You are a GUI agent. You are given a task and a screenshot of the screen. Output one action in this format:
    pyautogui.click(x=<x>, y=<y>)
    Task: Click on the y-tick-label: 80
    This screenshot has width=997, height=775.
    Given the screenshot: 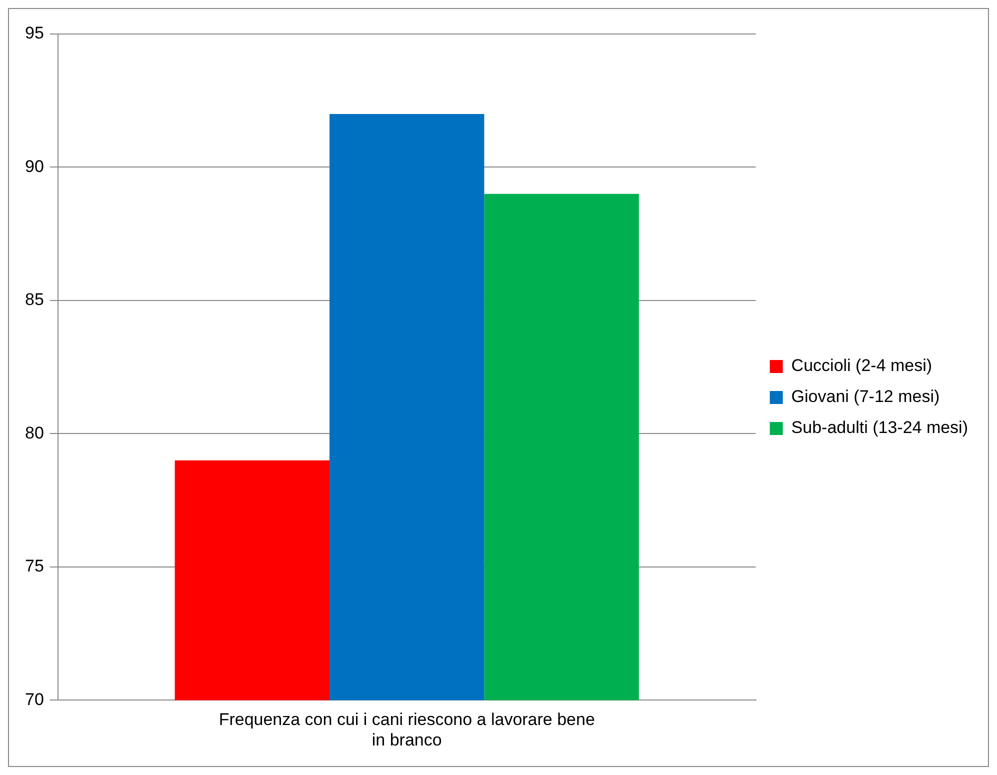 What is the action you would take?
    pyautogui.click(x=34, y=432)
    